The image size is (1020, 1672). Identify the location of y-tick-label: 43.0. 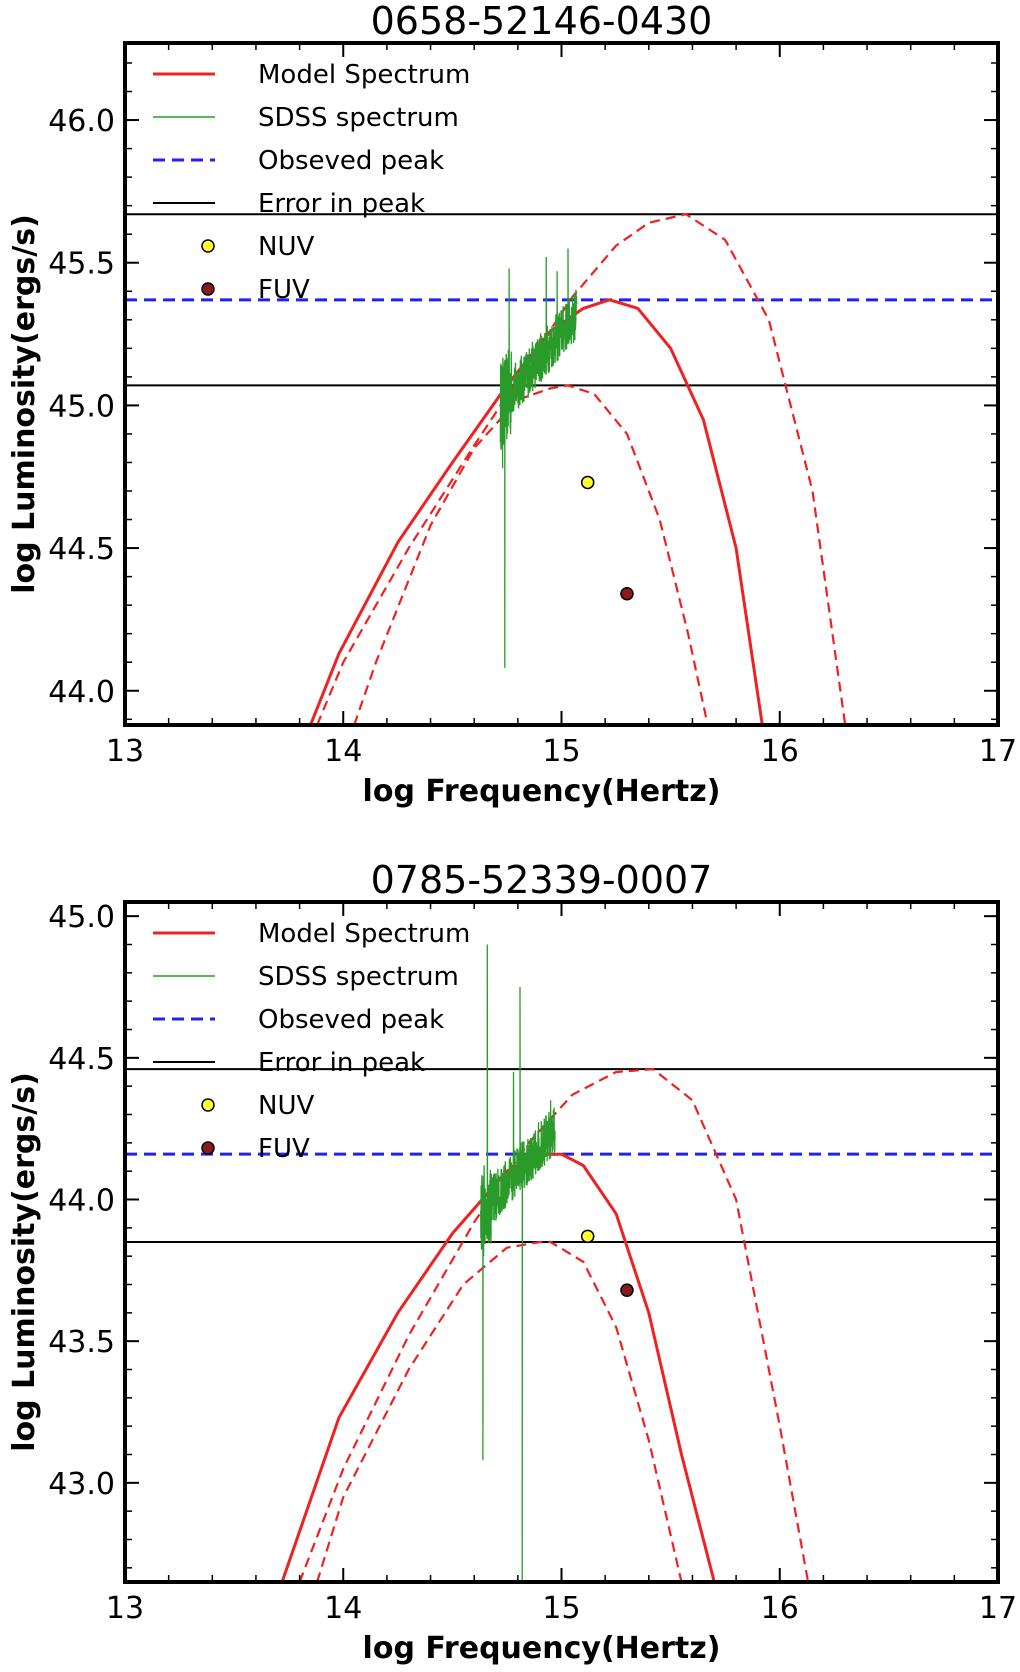
(81, 1484).